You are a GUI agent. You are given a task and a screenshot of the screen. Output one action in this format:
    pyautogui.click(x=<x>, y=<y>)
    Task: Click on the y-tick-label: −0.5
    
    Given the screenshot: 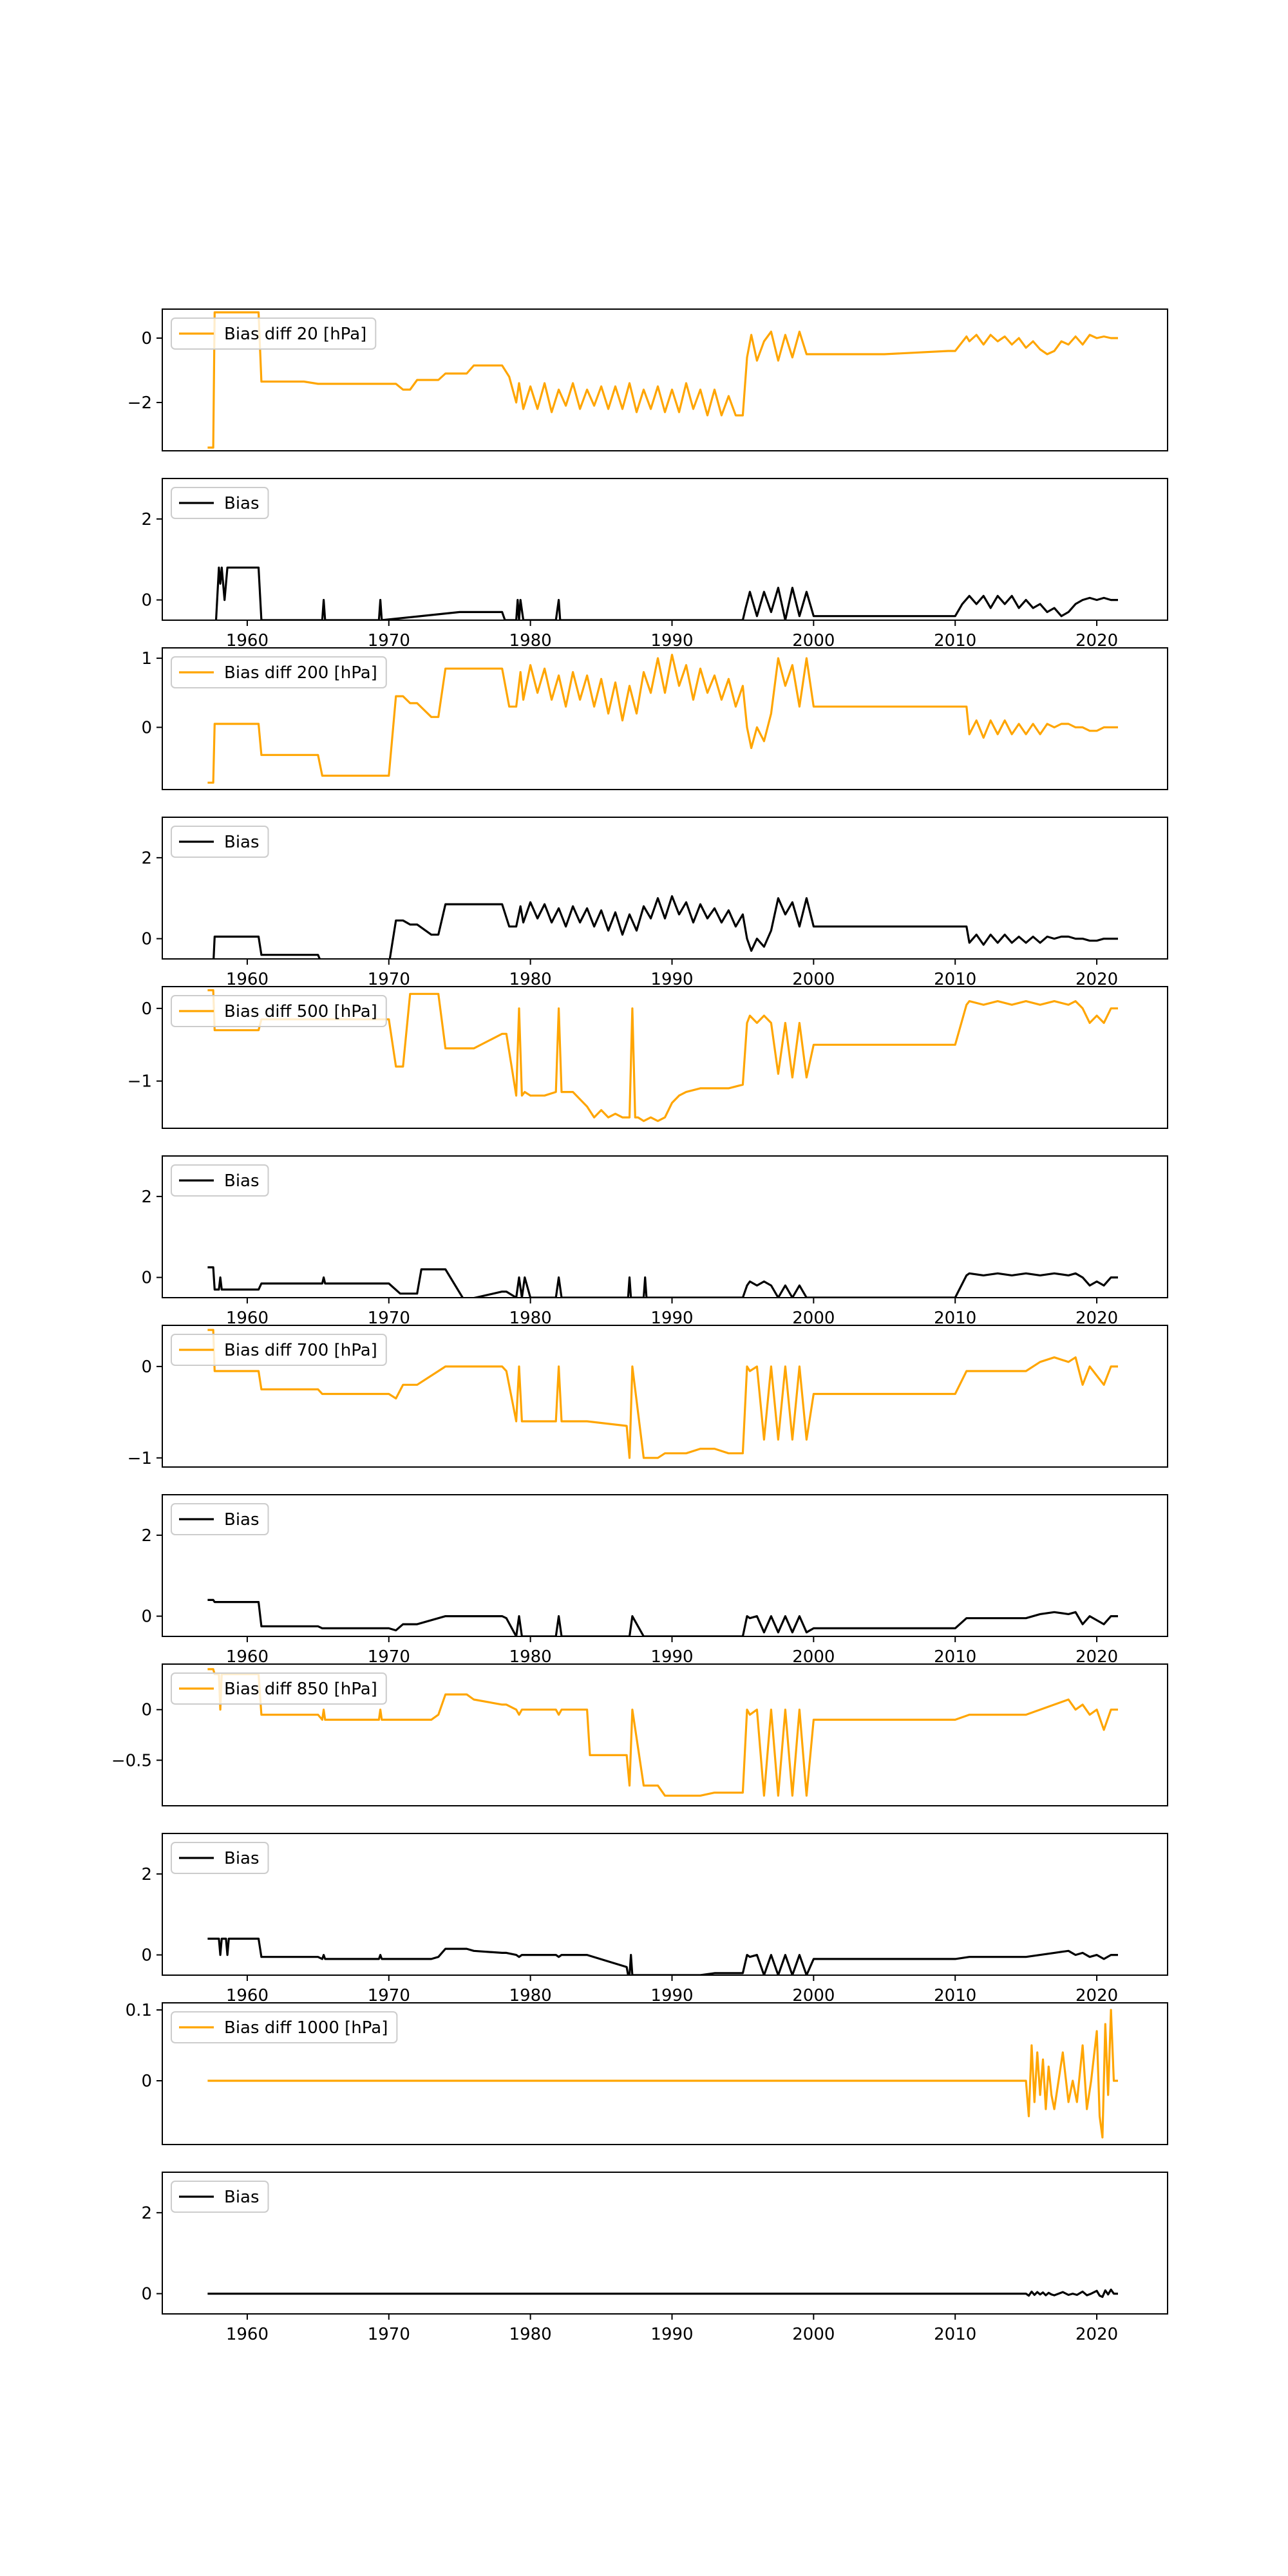 What is the action you would take?
    pyautogui.click(x=131, y=1760)
    